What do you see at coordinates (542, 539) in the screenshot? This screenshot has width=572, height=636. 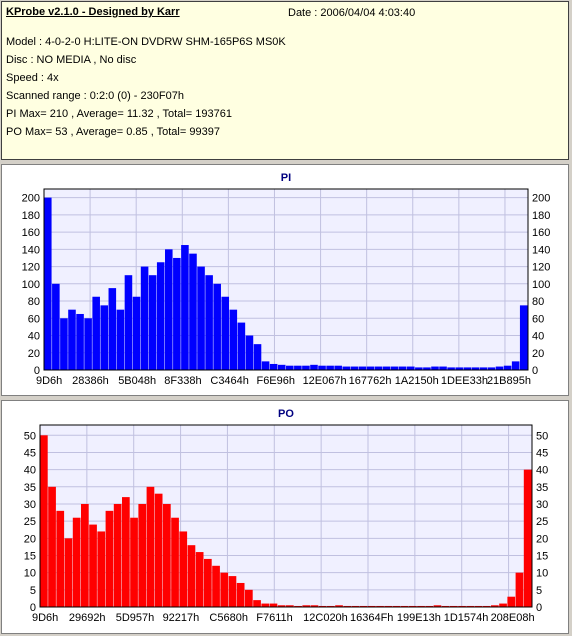 I see `po-y-tick-right: 20` at bounding box center [542, 539].